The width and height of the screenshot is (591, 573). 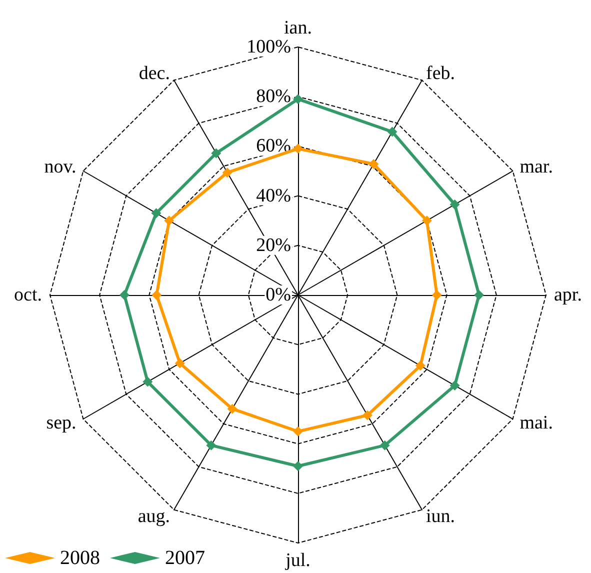 What do you see at coordinates (154, 73) in the screenshot?
I see `spoke-label: dec.` at bounding box center [154, 73].